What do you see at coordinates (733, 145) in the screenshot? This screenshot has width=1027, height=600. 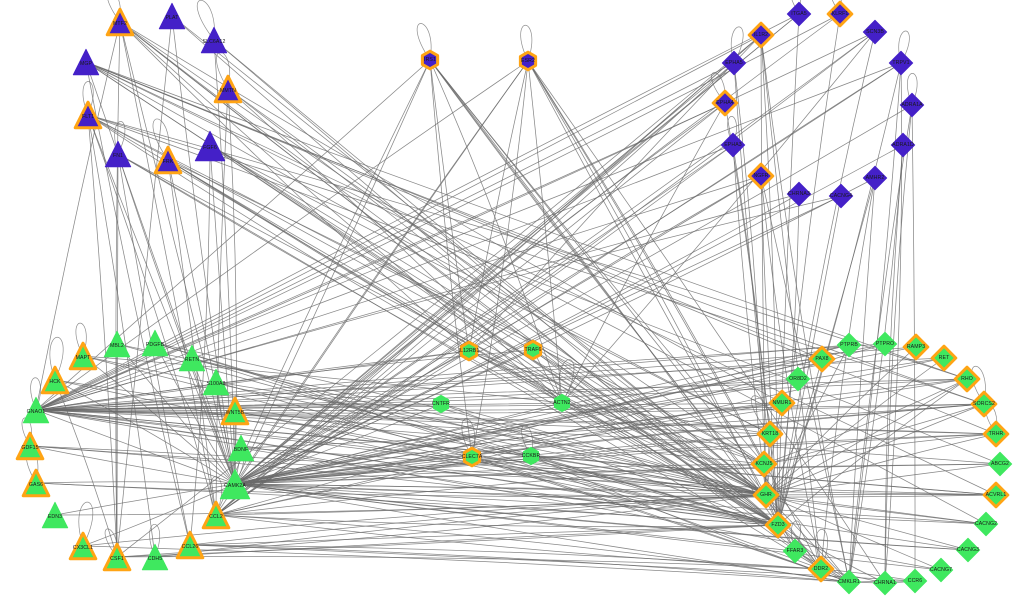 I see `node-epha3: EPHA3` at bounding box center [733, 145].